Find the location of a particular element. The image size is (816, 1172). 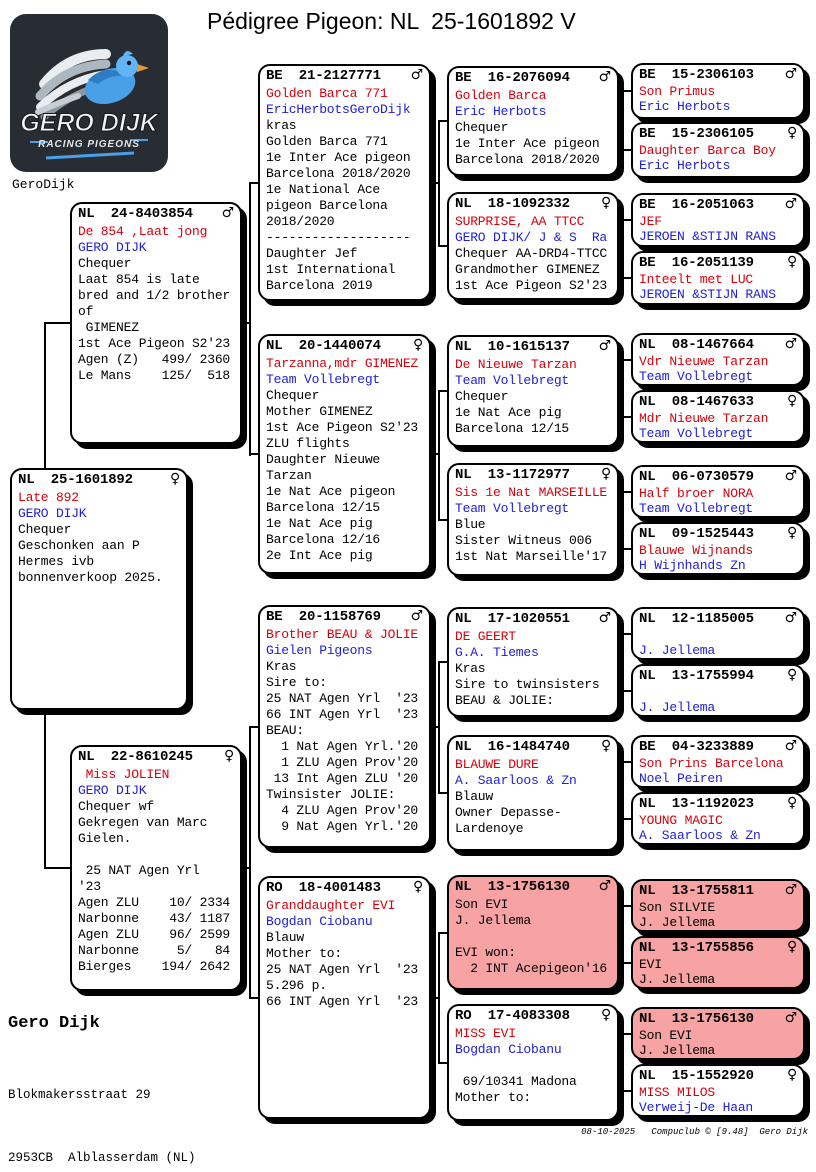

pigeon-icon is located at coordinates (92, 85).